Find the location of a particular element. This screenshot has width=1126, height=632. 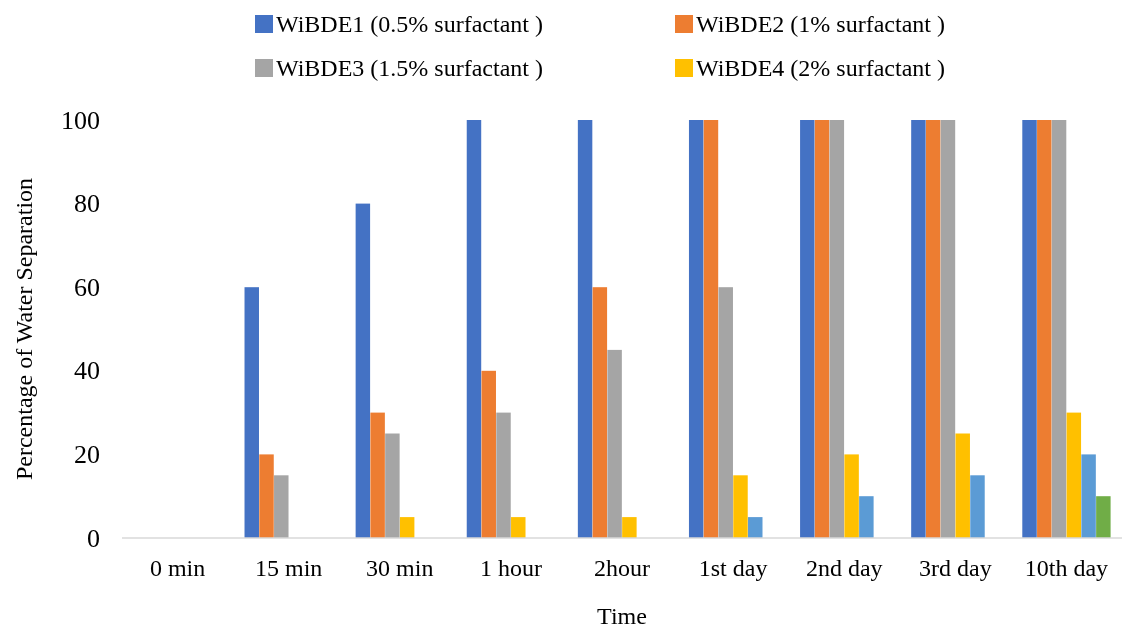

y-tick-label: 20 is located at coordinates (87, 454).